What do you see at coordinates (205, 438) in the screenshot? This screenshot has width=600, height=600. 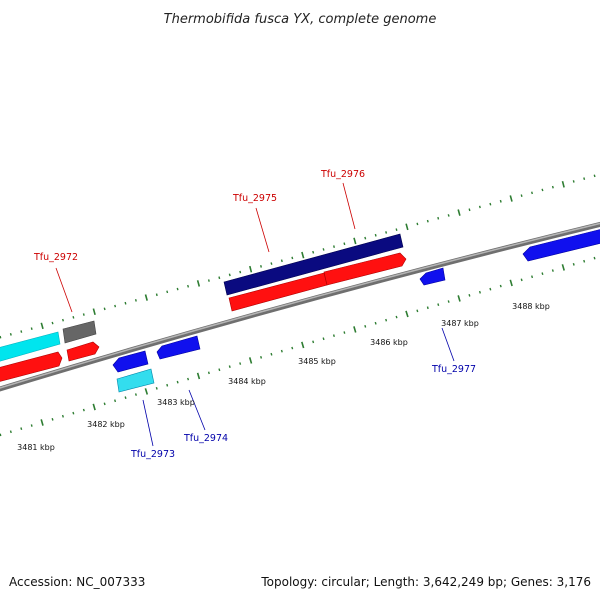 I see `gene-label-tfu-2974: Tfu_2974` at bounding box center [205, 438].